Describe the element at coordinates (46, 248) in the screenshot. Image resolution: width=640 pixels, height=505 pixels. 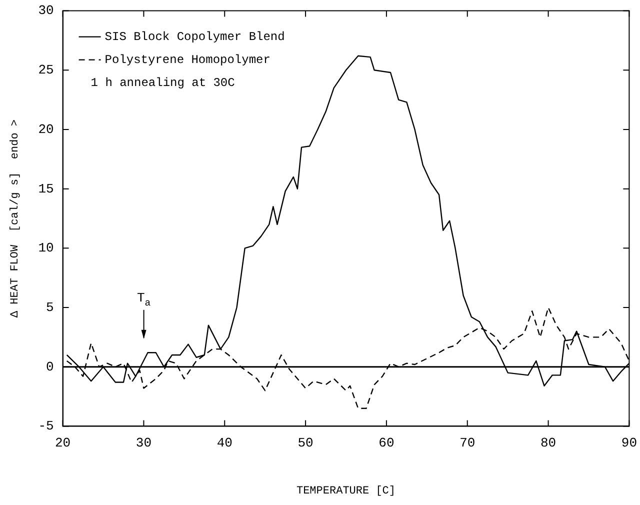
I see `y-tick-label: 10` at that location.